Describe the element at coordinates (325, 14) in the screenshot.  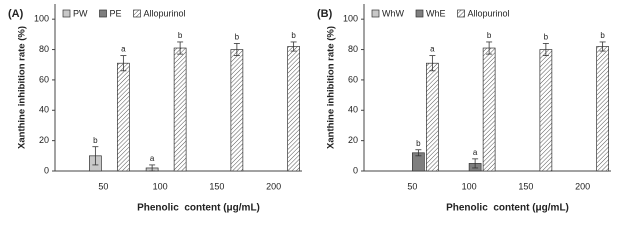
I see `panel-label: (B)` at that location.